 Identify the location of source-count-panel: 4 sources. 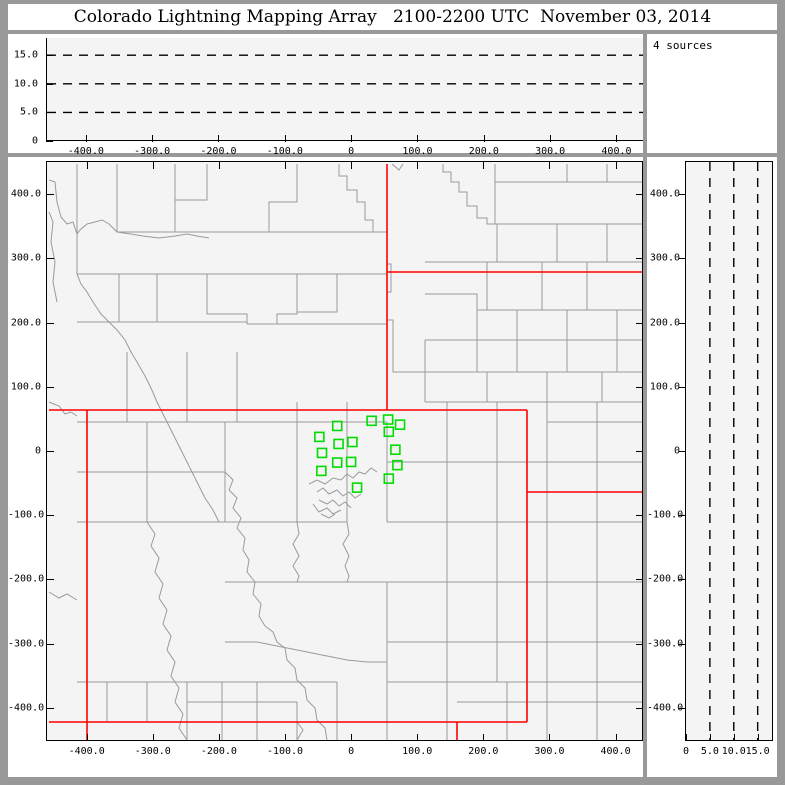
(712, 93).